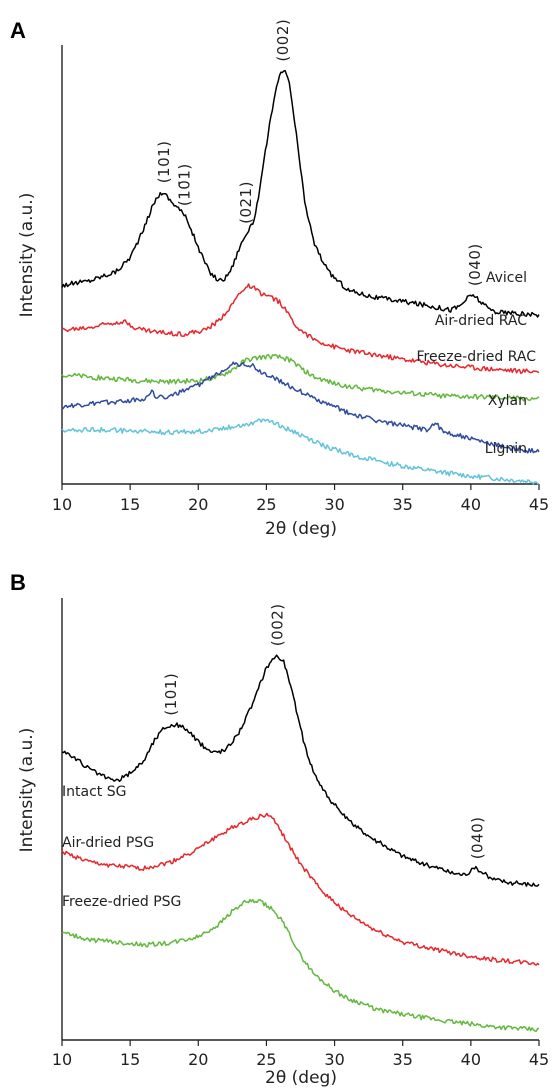 This screenshot has height=1091, width=552. Describe the element at coordinates (121, 902) in the screenshot. I see `series-label-freeze-dried-psg: Freeze-dried PSG` at that location.